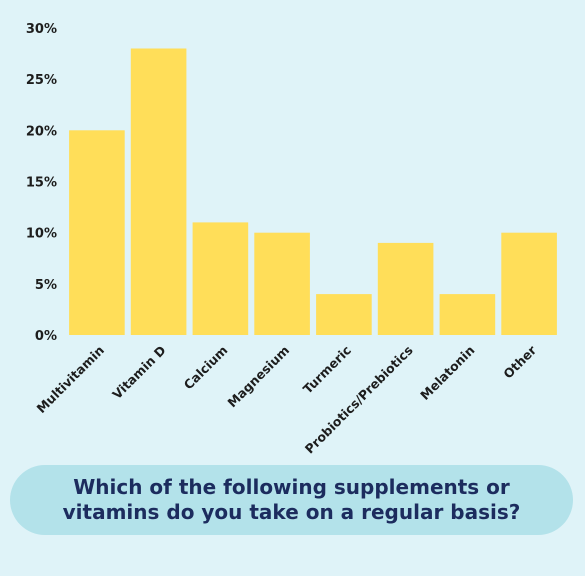 The width and height of the screenshot is (585, 576). What do you see at coordinates (327, 370) in the screenshot?
I see `x-tick-label: Turmeric` at bounding box center [327, 370].